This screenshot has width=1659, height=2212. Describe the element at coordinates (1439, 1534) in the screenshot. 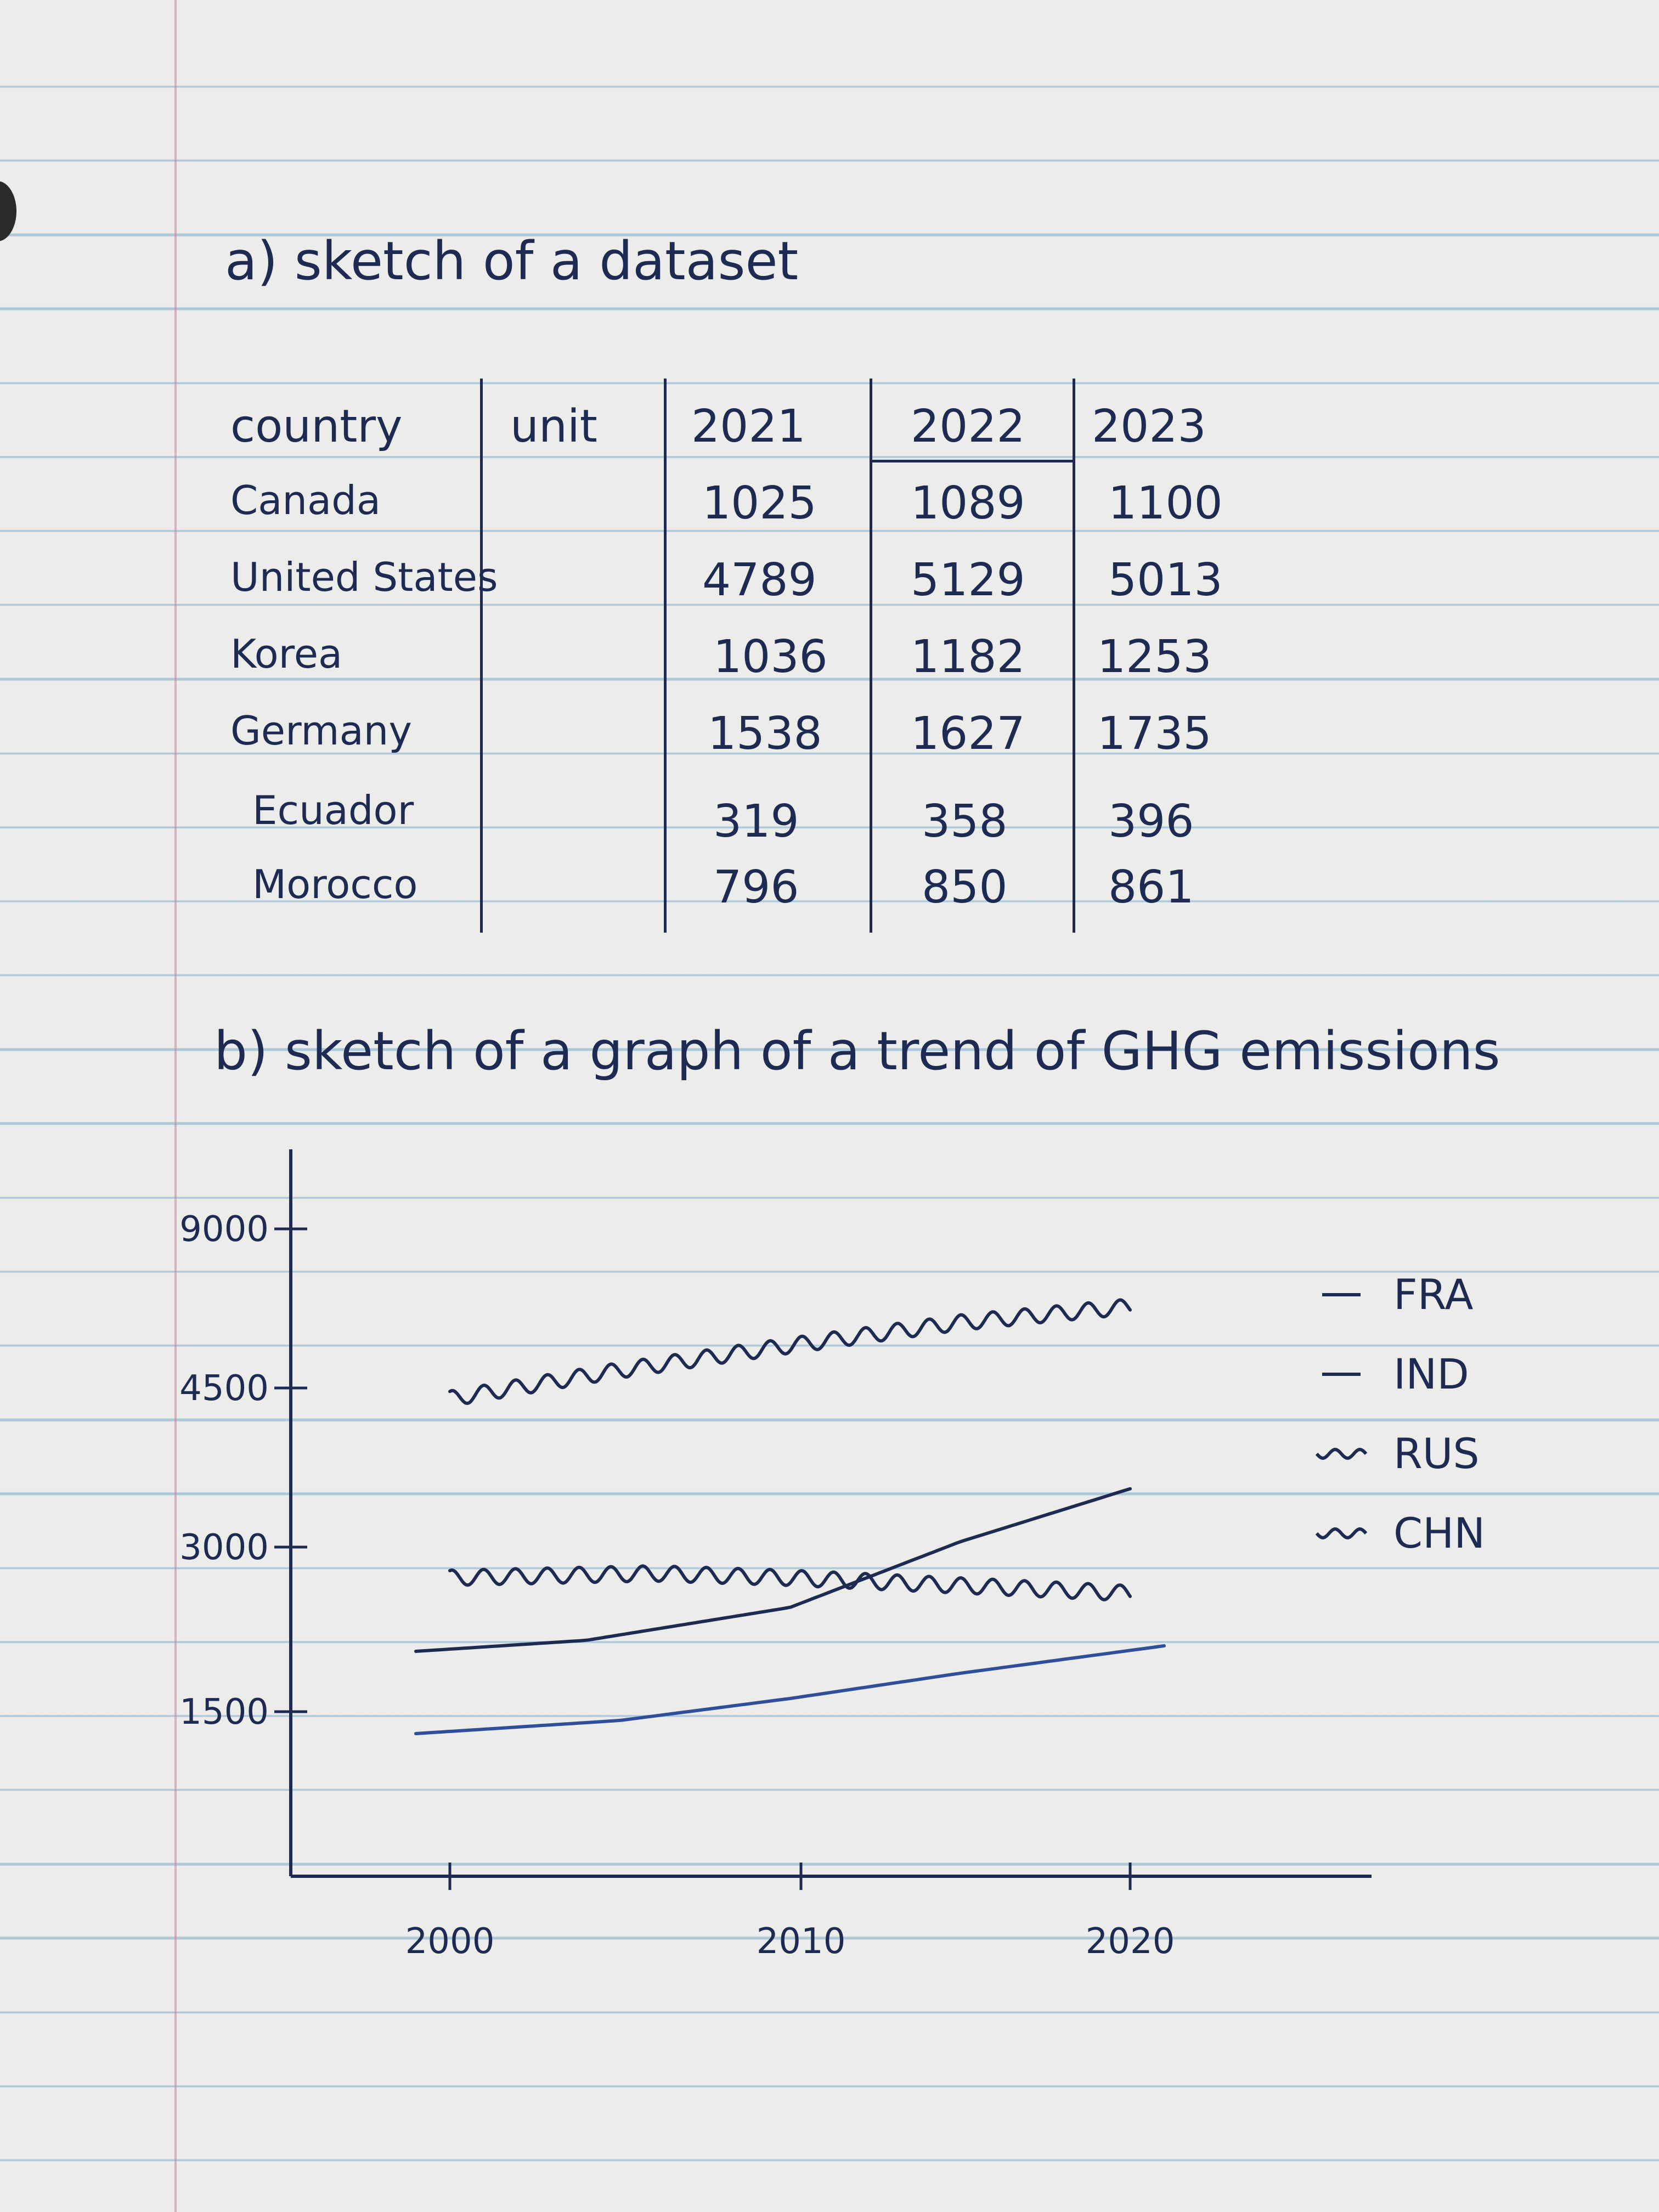

I see `legend-label: CHN` at that location.